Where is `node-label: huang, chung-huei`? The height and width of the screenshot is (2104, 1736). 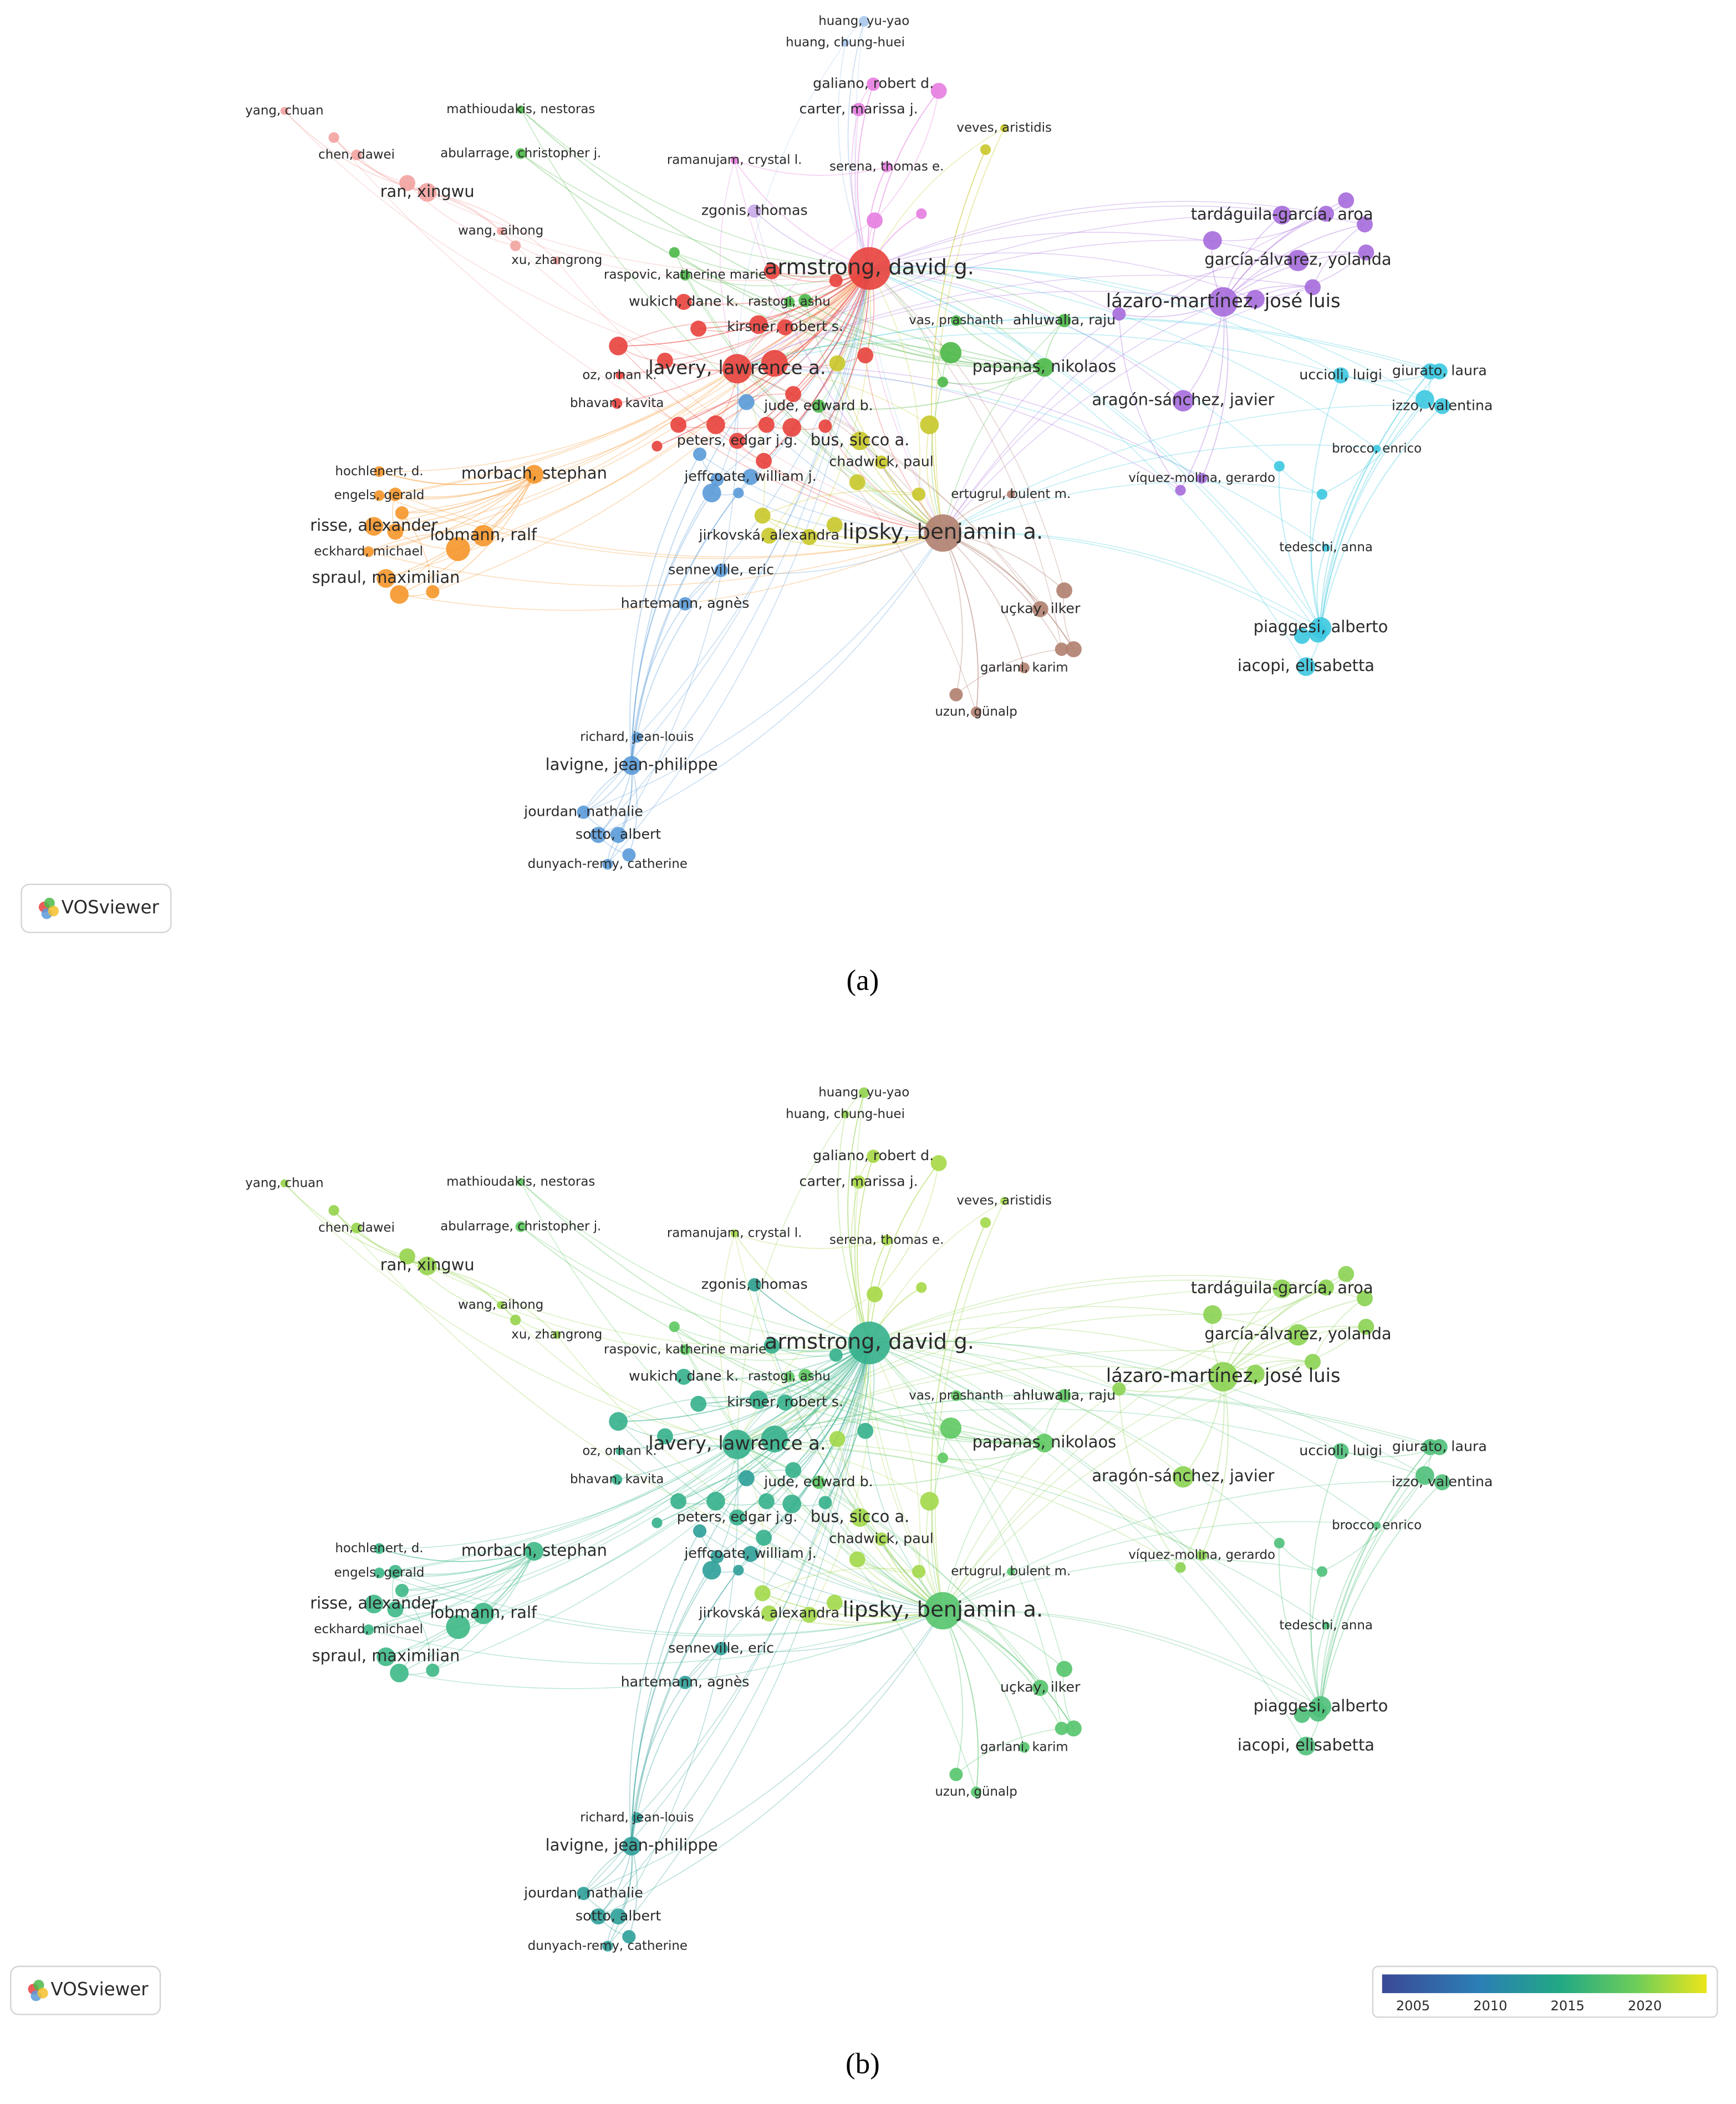
node-label: huang, chung-huei is located at coordinates (846, 1114).